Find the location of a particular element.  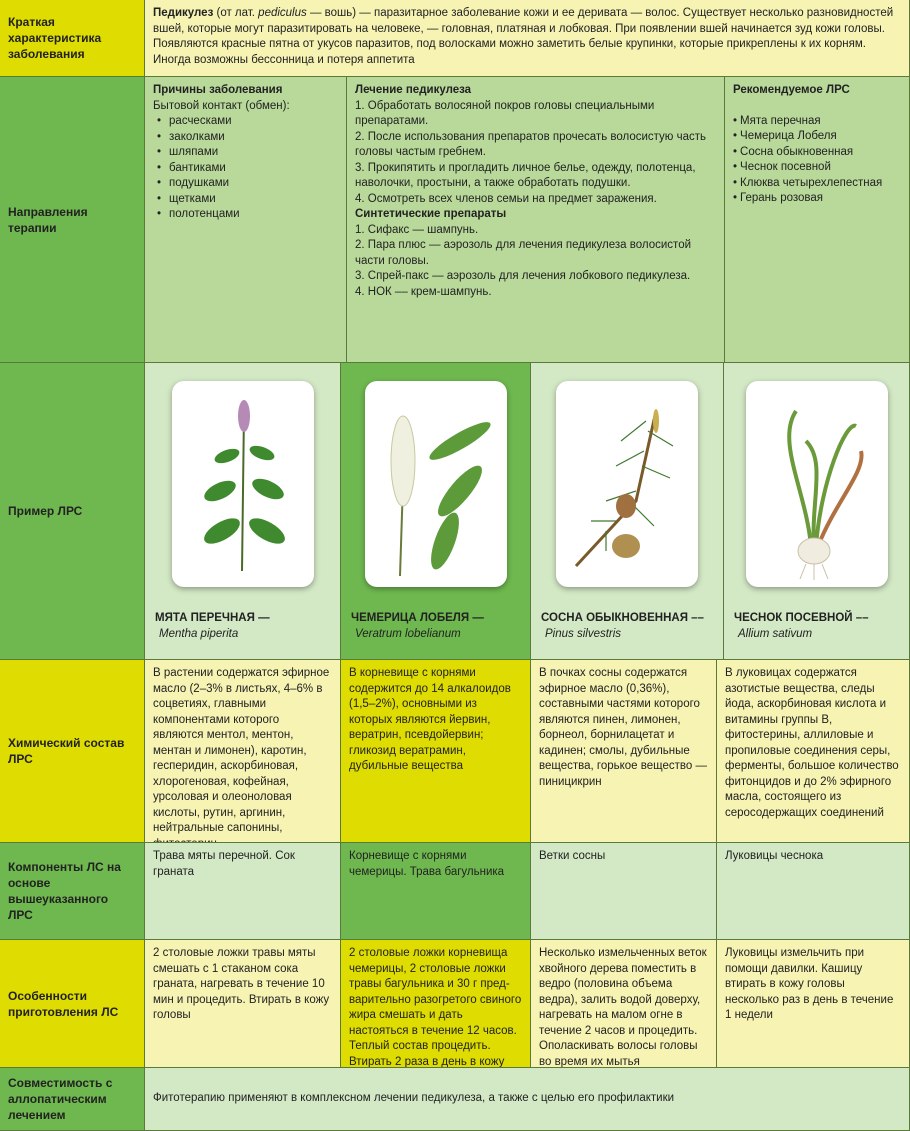

plant-latin: Pinus silvestris is located at coordinates (583, 634).